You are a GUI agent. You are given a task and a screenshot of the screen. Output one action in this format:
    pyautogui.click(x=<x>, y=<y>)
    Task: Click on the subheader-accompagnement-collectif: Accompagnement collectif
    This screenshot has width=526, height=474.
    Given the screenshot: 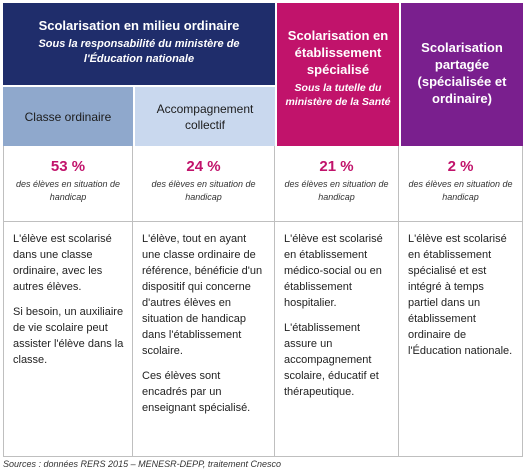 What is the action you would take?
    pyautogui.click(x=204, y=115)
    